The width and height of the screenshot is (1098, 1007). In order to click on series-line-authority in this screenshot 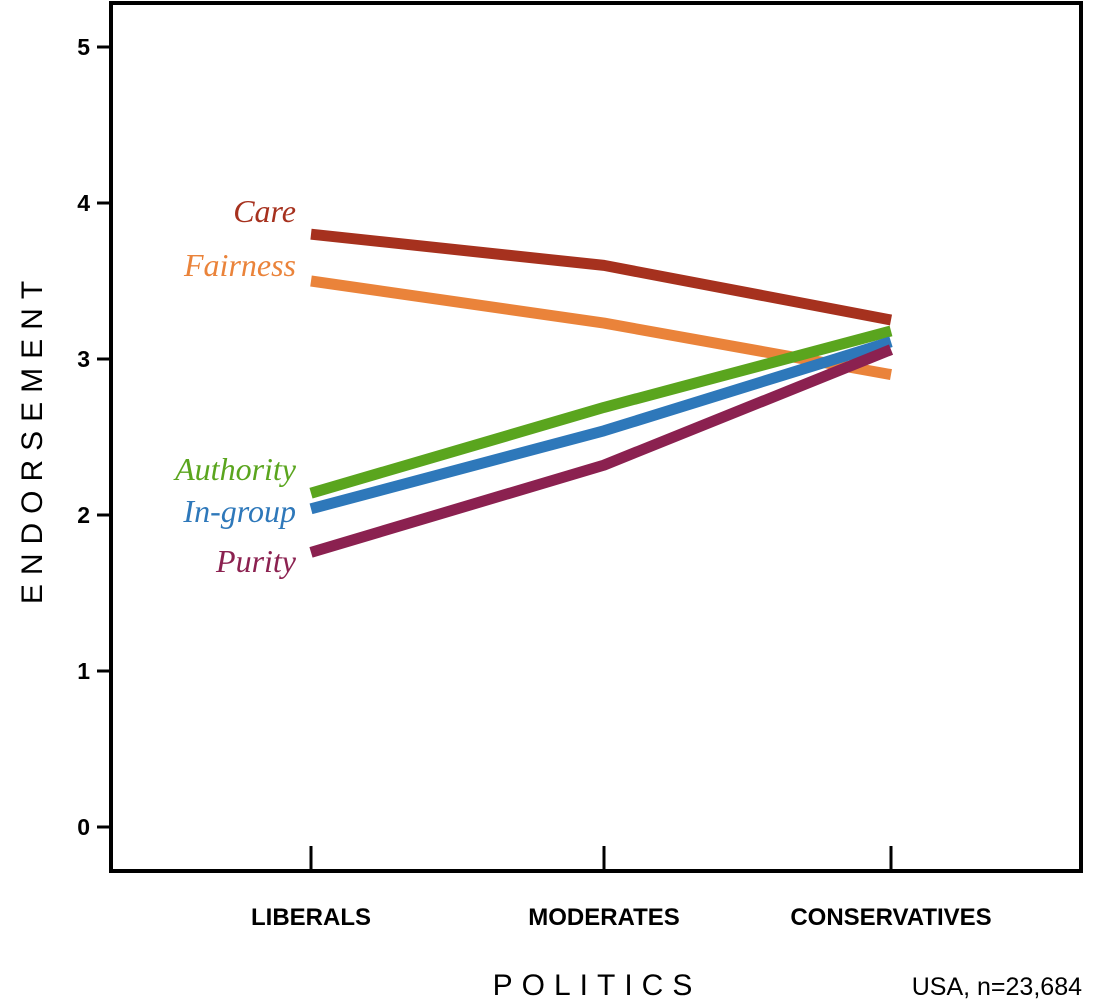, I will do `click(601, 412)`.